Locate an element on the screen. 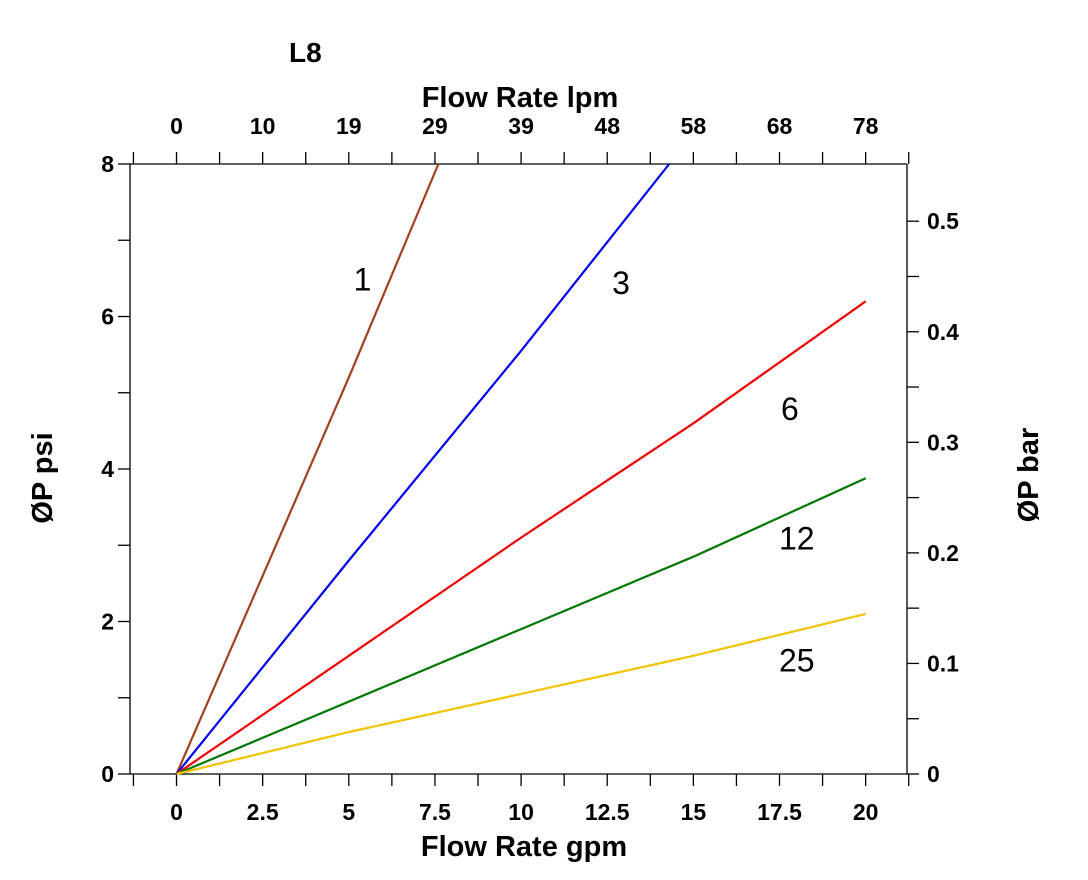 Image resolution: width=1088 pixels, height=880 pixels. bottom-x-axis-title: Flow Rate gpm is located at coordinates (524, 847).